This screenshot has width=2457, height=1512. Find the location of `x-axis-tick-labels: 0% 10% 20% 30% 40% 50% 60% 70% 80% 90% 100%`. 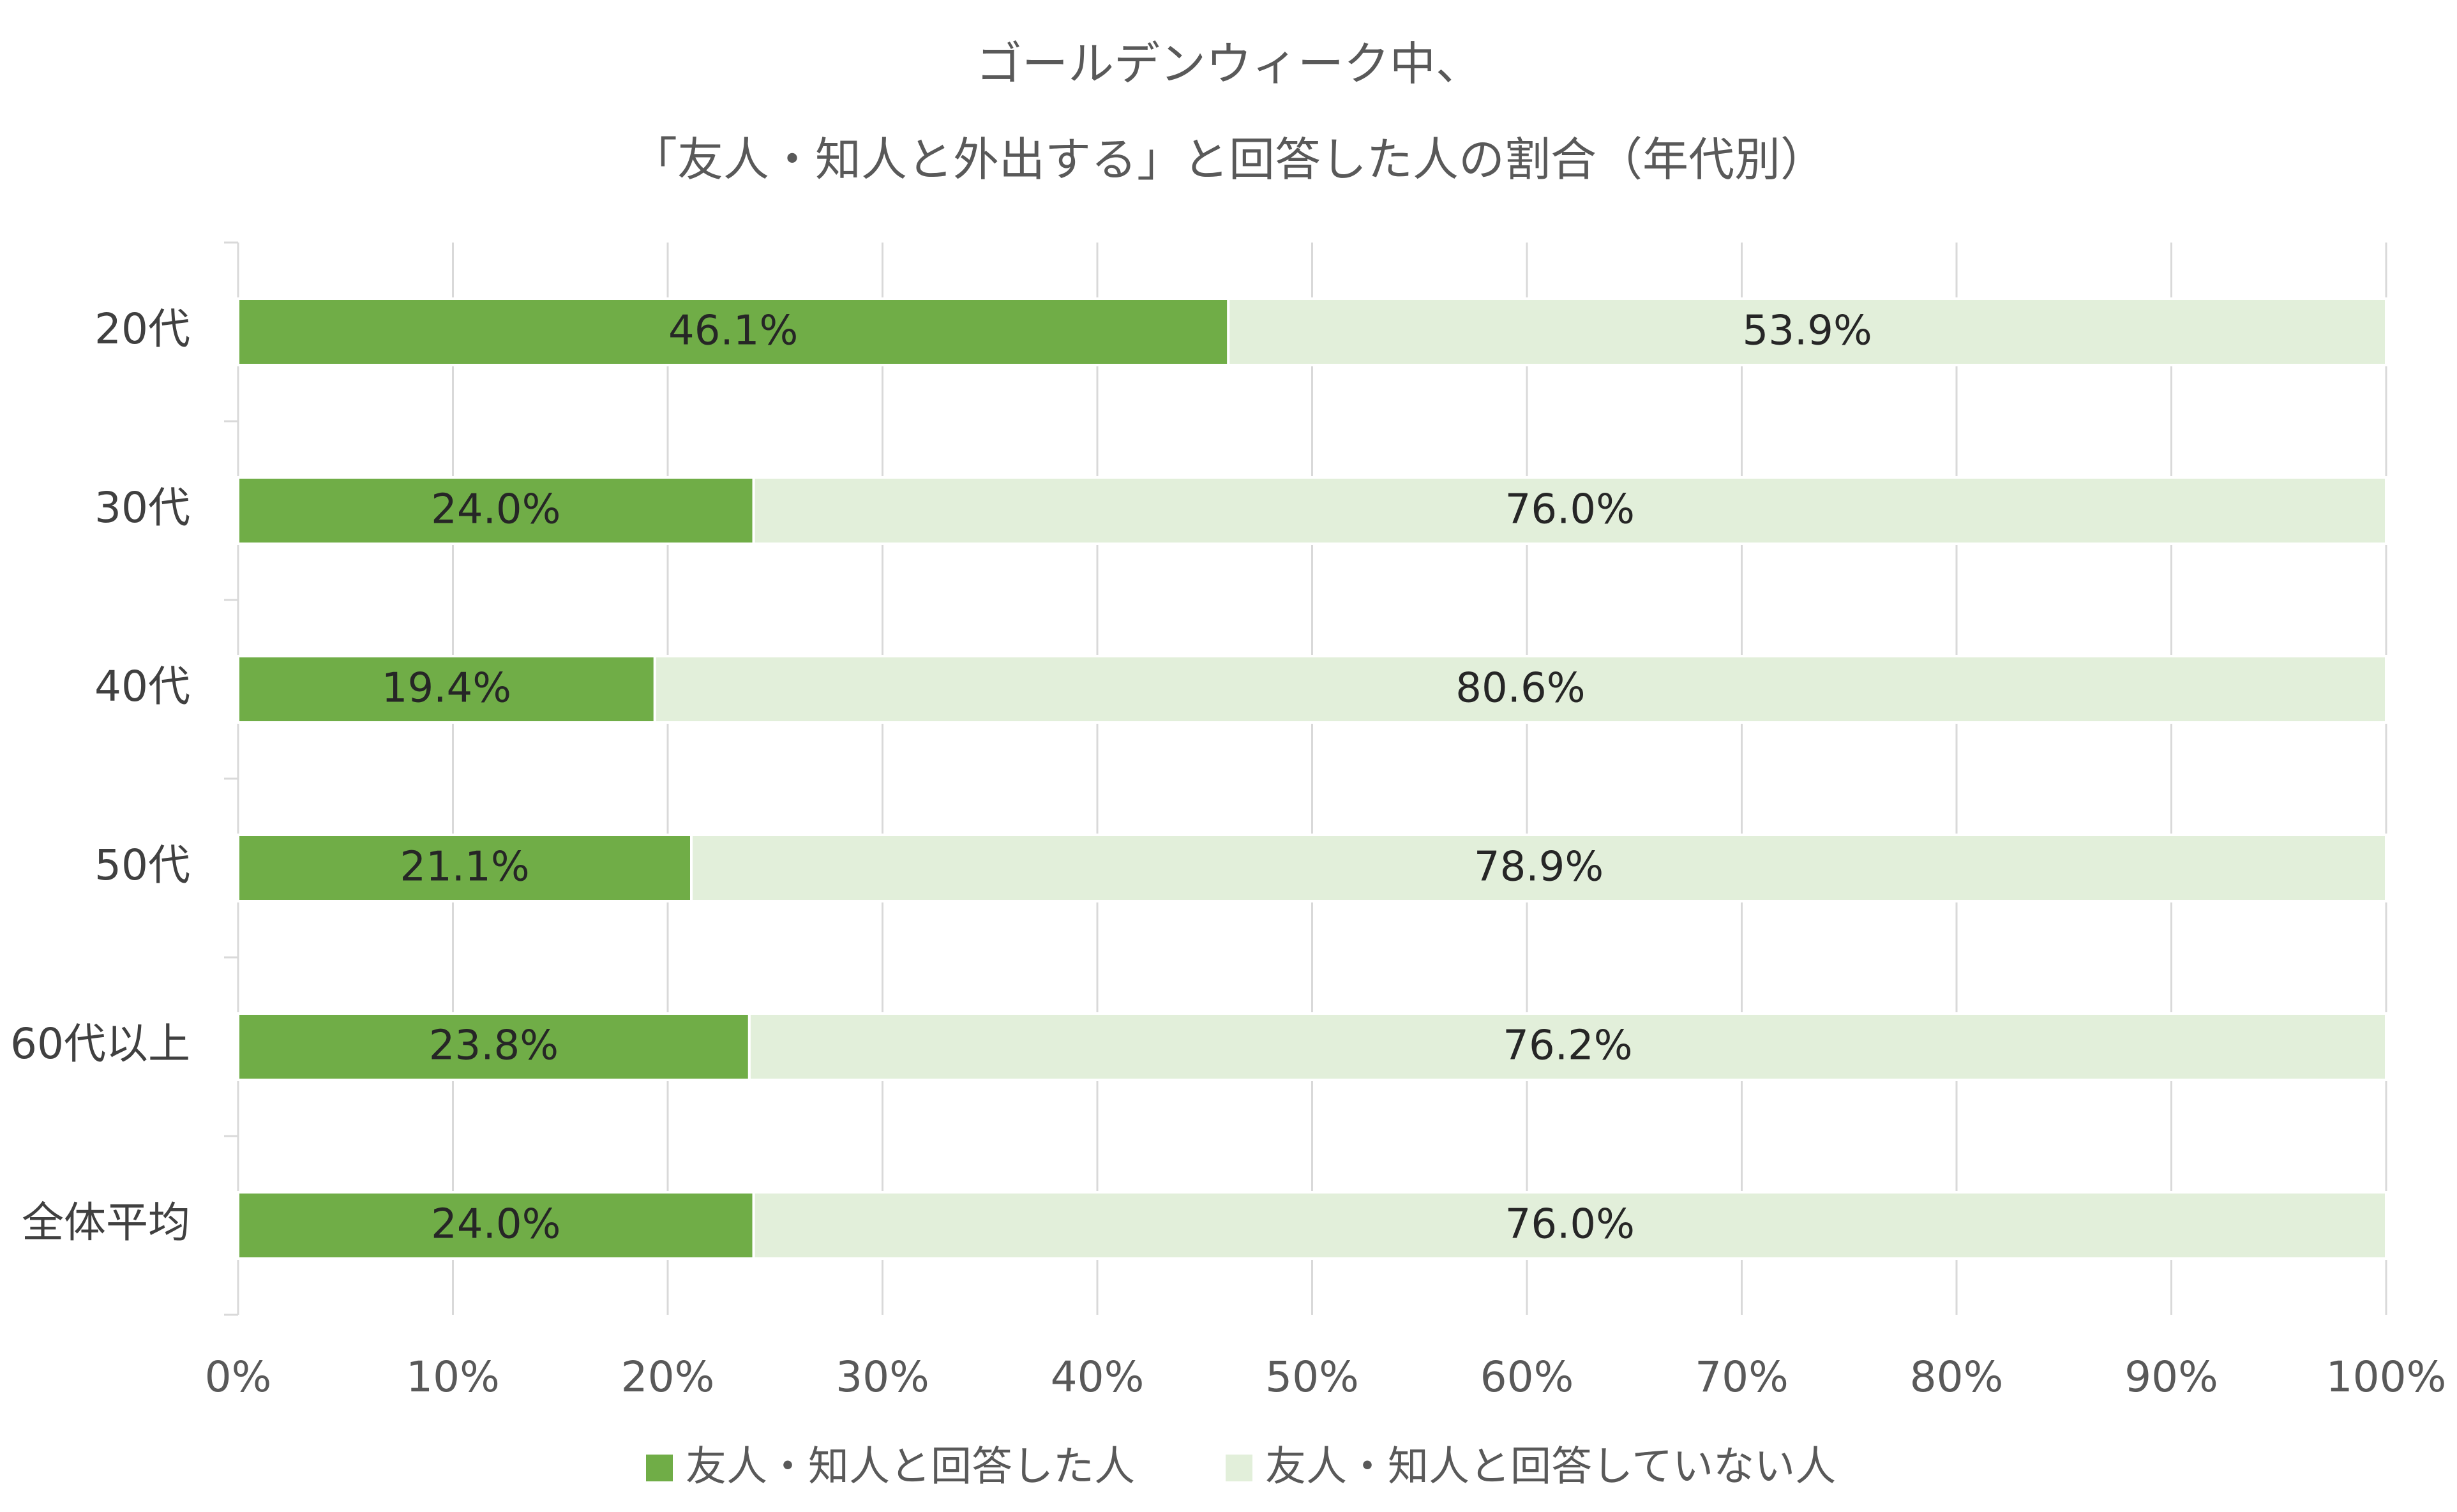

x-axis-tick-labels: 0% 10% 20% 30% 40% 50% 60% 70% 80% 90% 100% is located at coordinates (1326, 1377).